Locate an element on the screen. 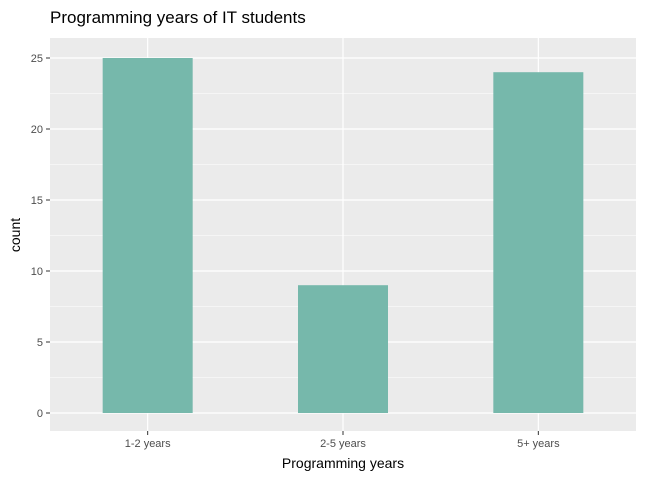 Image resolution: width=647 pixels, height=480 pixels. x-axis: 1-2 years 2-5 years 5+ years is located at coordinates (342, 440).